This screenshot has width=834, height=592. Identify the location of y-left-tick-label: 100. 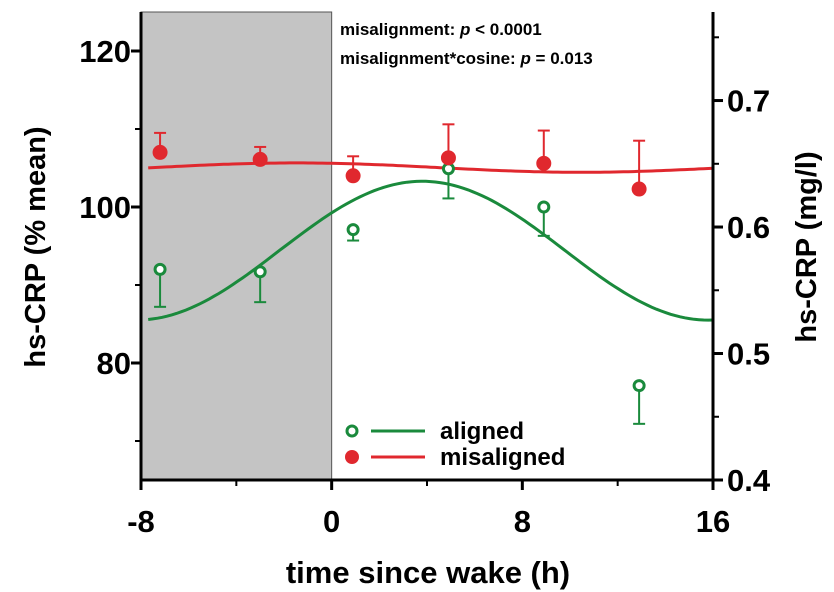
(105, 207).